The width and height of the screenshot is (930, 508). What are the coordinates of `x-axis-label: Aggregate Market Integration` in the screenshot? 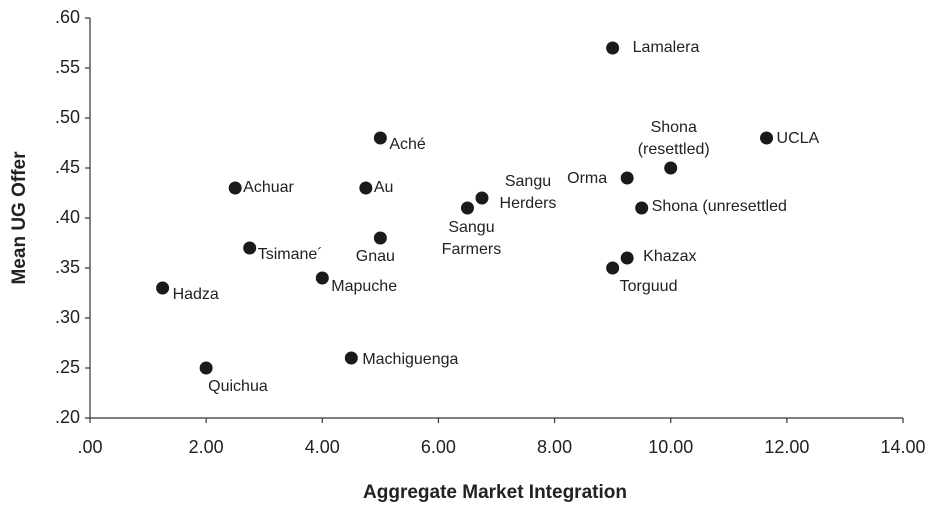 It's located at (495, 492).